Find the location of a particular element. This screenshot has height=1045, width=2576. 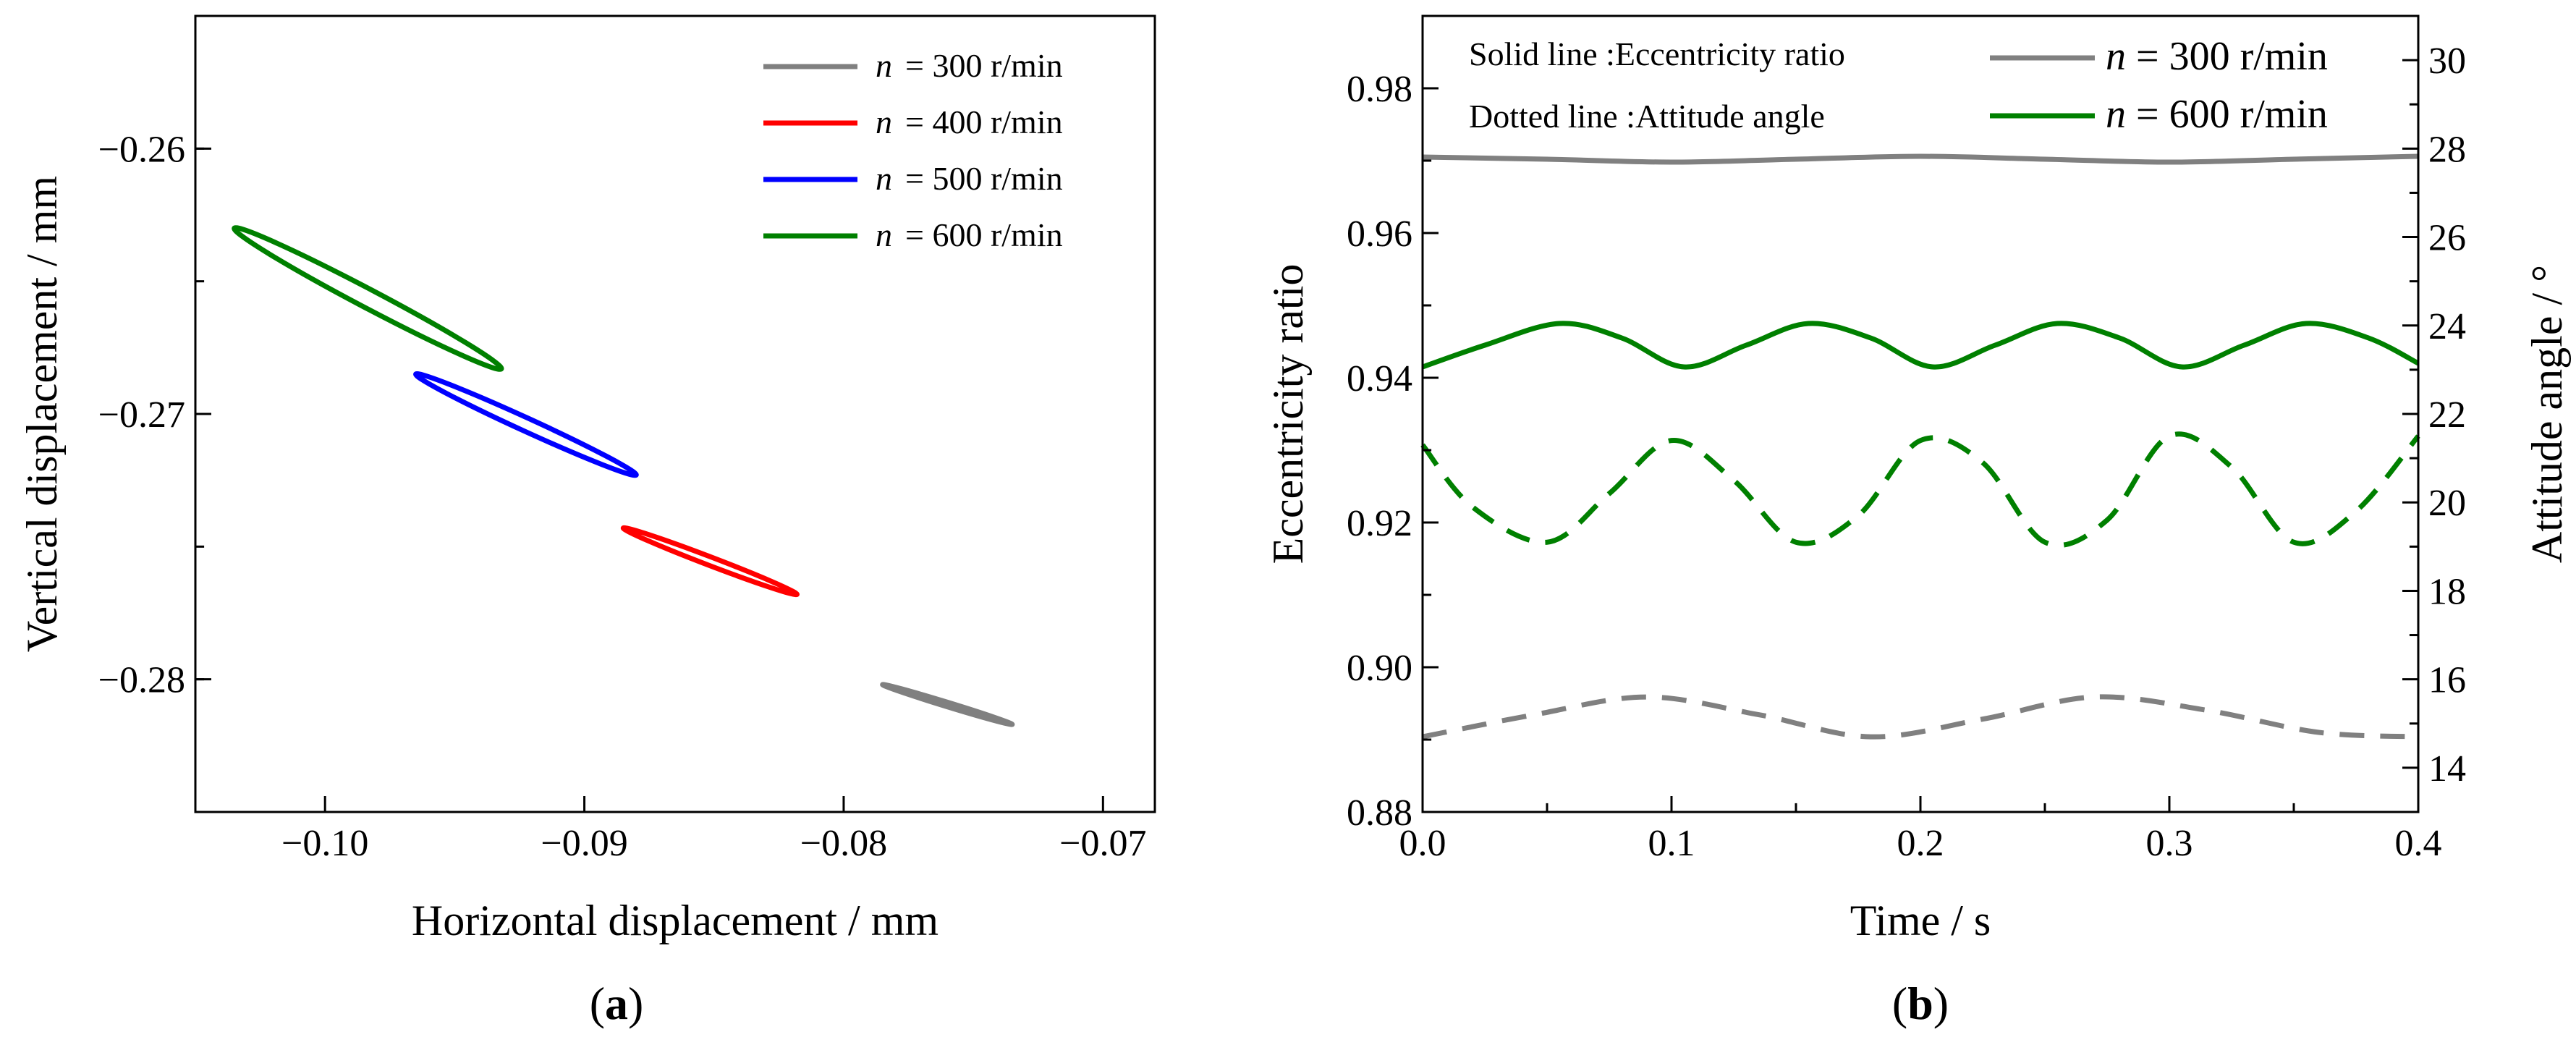

x-axis-ticks-b: 0.0 0.1 0.2 0.3 0.4 is located at coordinates (1920, 830).